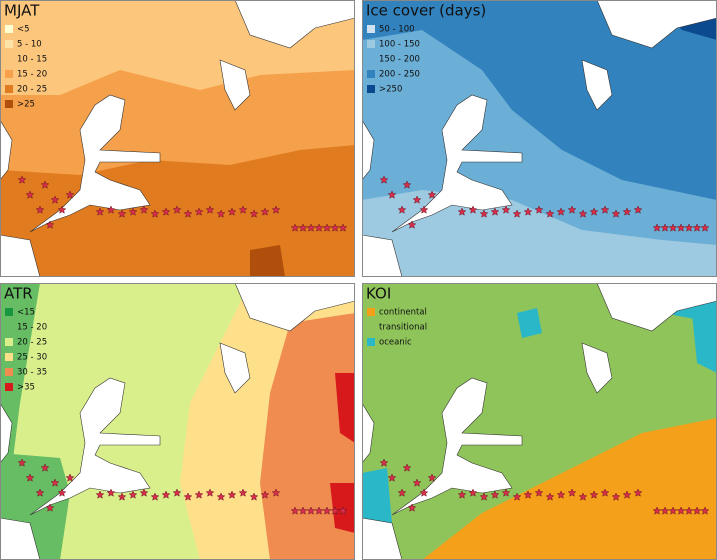  I want to click on legend-label: <15, so click(26, 313).